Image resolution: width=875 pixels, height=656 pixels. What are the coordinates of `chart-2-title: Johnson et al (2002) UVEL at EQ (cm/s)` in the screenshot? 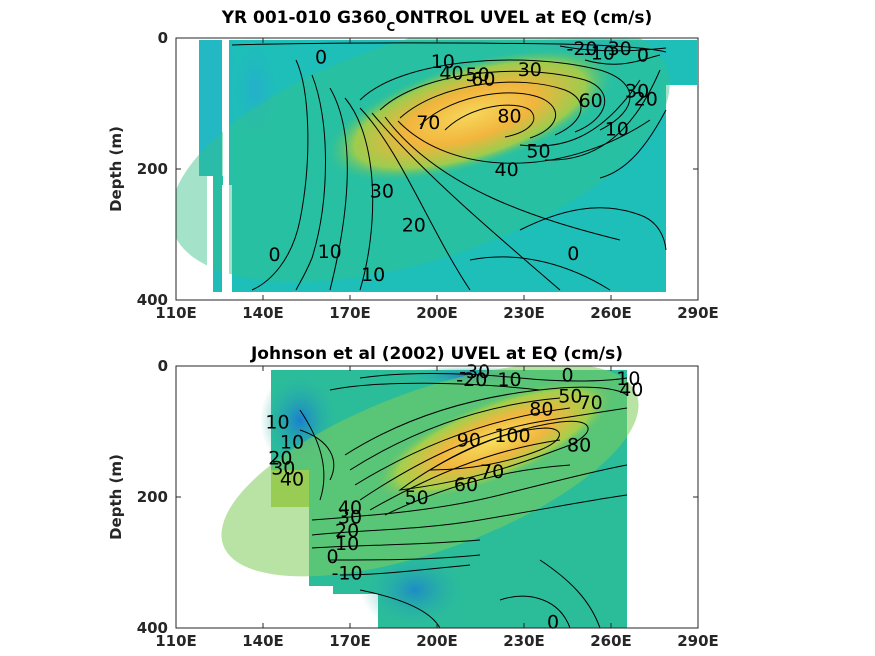 It's located at (436, 354).